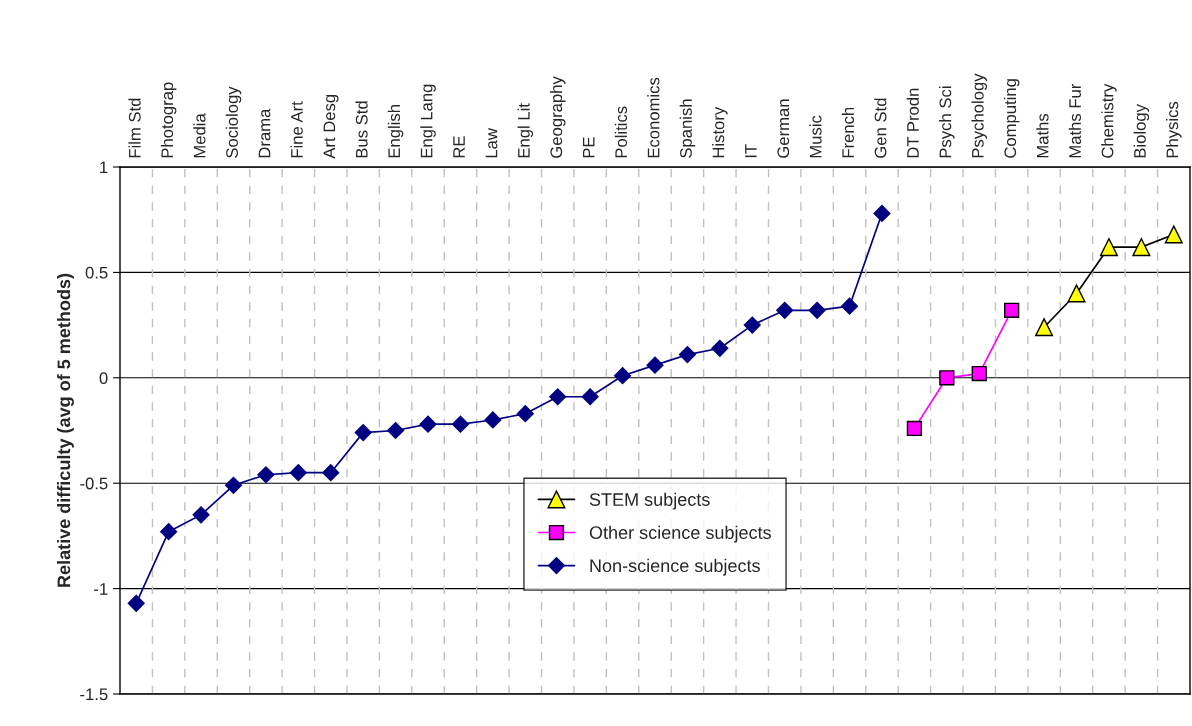  I want to click on x-tick-label: Law, so click(491, 143).